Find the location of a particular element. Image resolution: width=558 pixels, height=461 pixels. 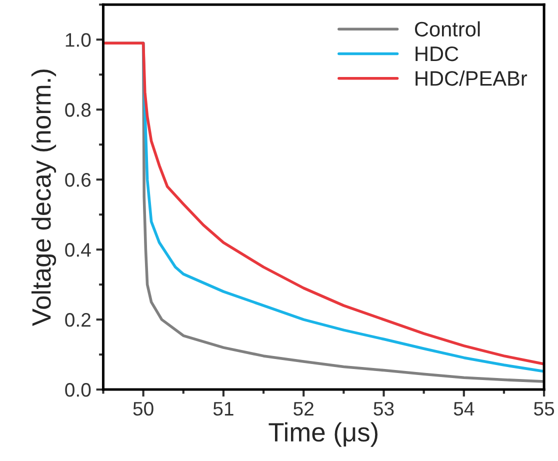

x-tick-label: 50 is located at coordinates (143, 409).